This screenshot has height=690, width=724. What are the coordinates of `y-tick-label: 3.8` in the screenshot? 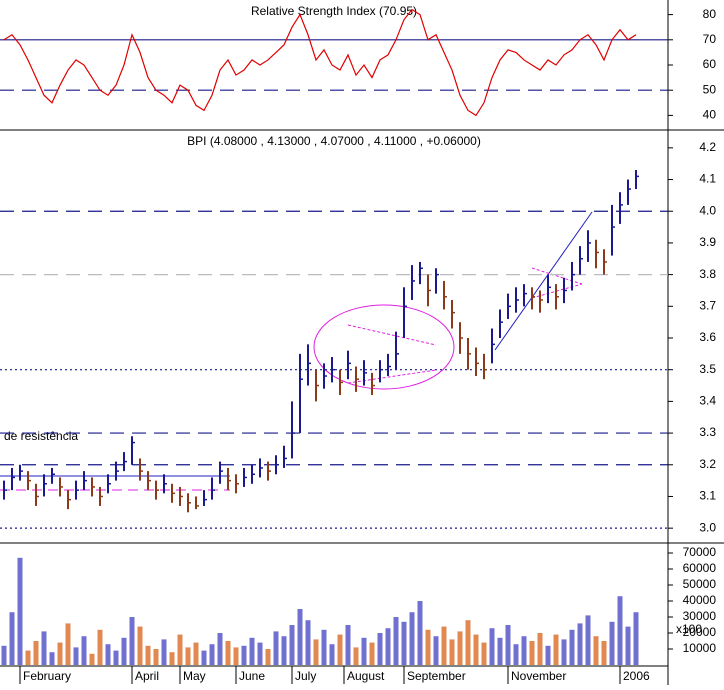 It's located at (707, 274).